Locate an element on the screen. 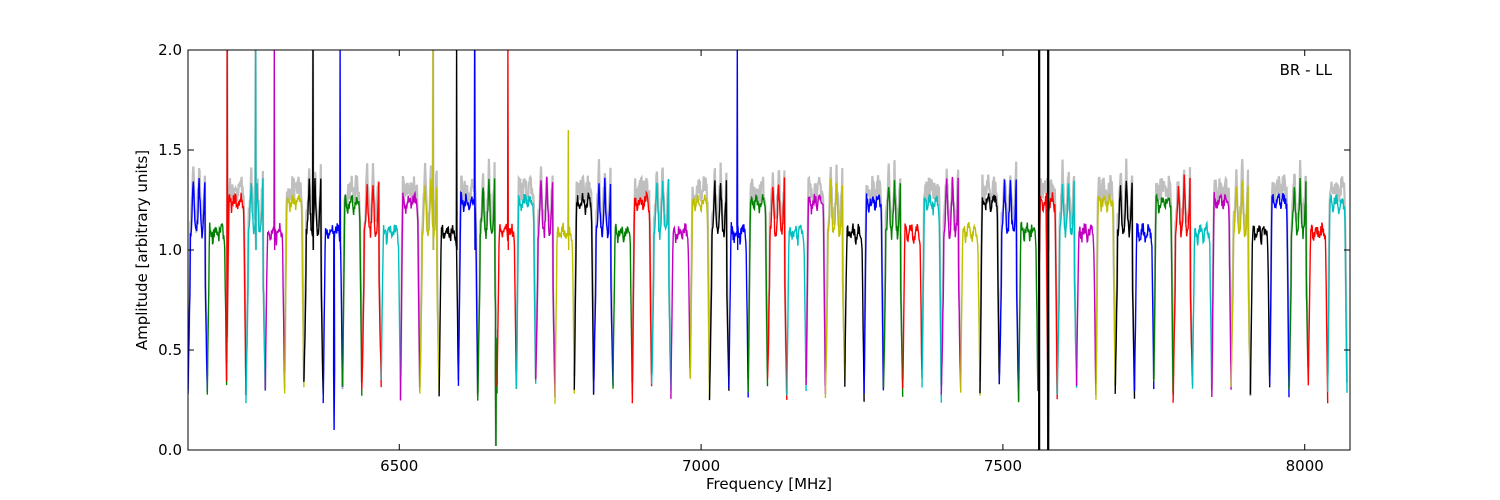  y-tick-label: 2.0 is located at coordinates (170, 50).